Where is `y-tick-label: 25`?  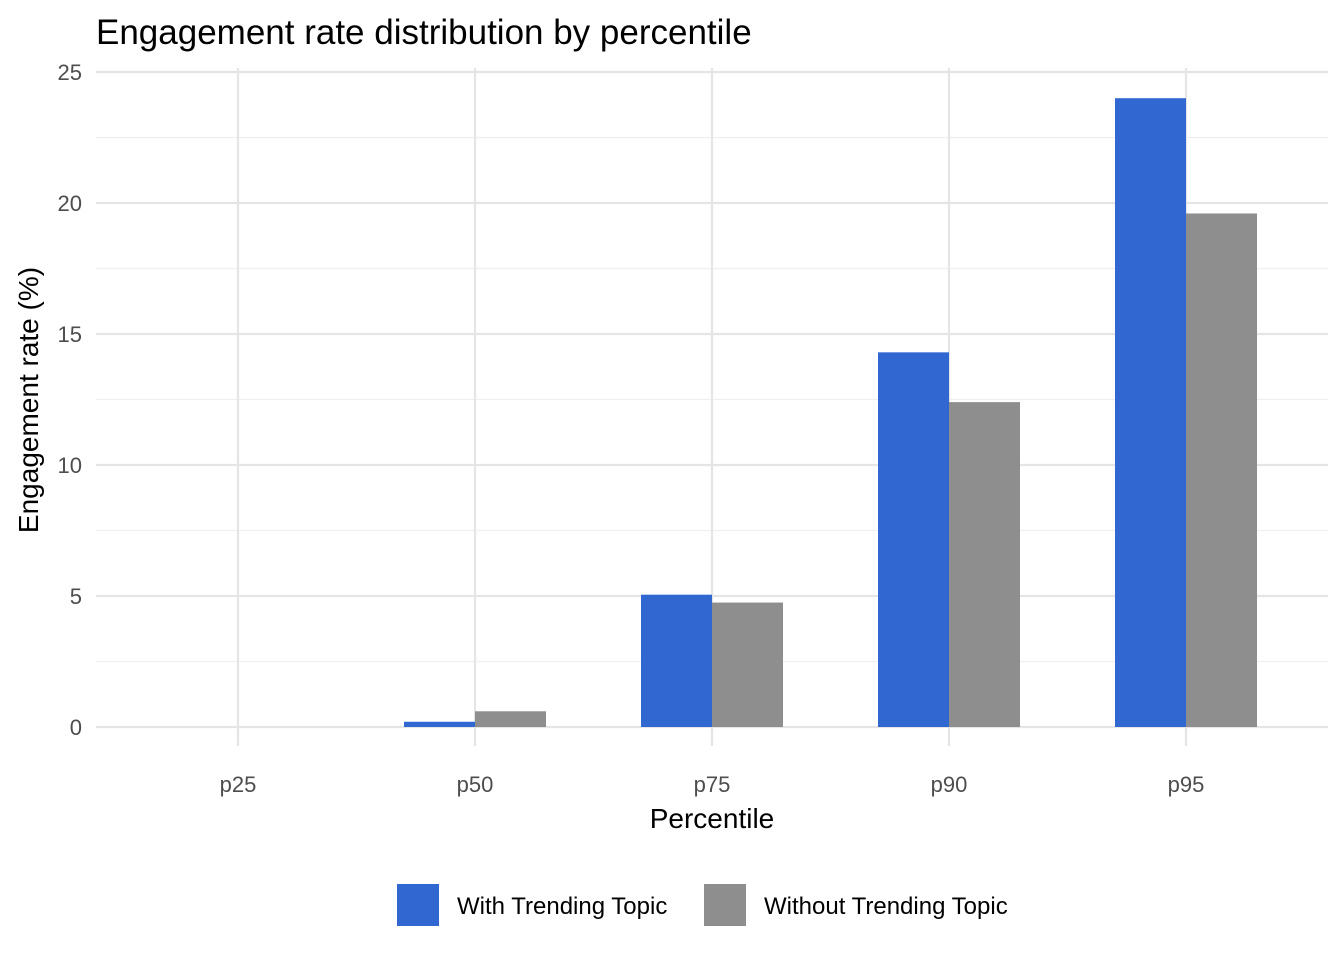
y-tick-label: 25 is located at coordinates (70, 72).